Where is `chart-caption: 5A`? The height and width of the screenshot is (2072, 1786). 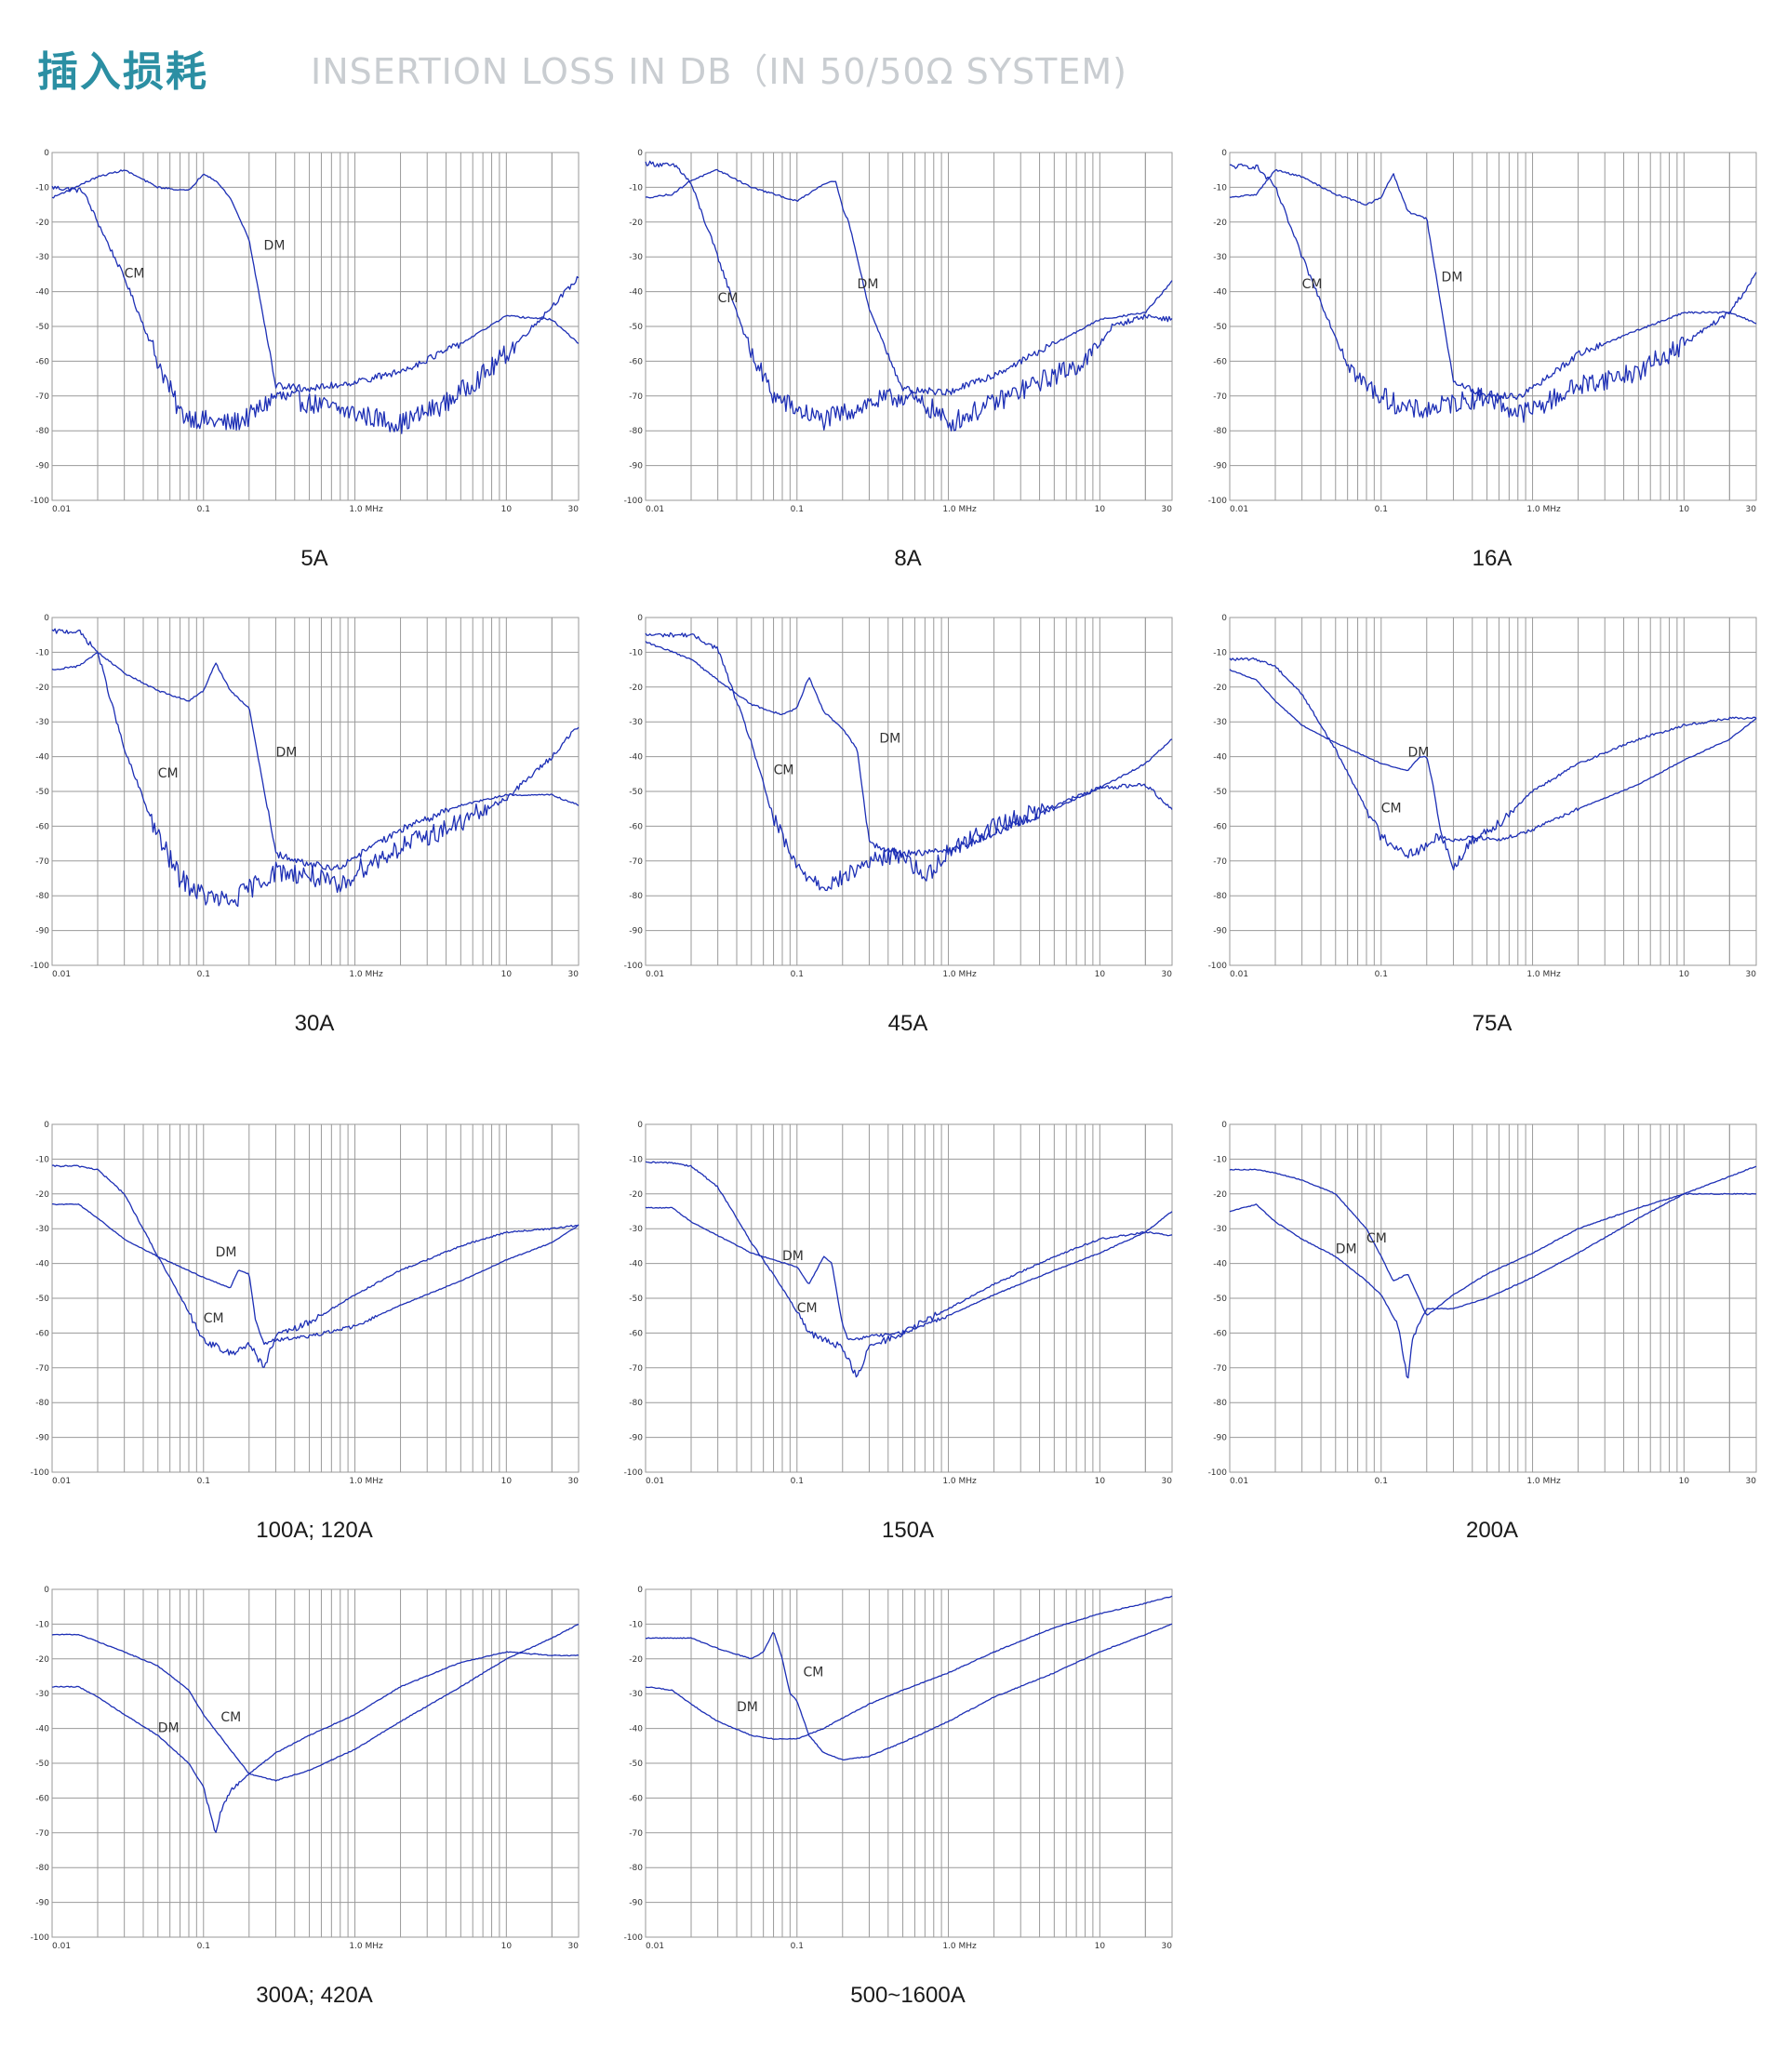
chart-caption: 5A is located at coordinates (314, 558).